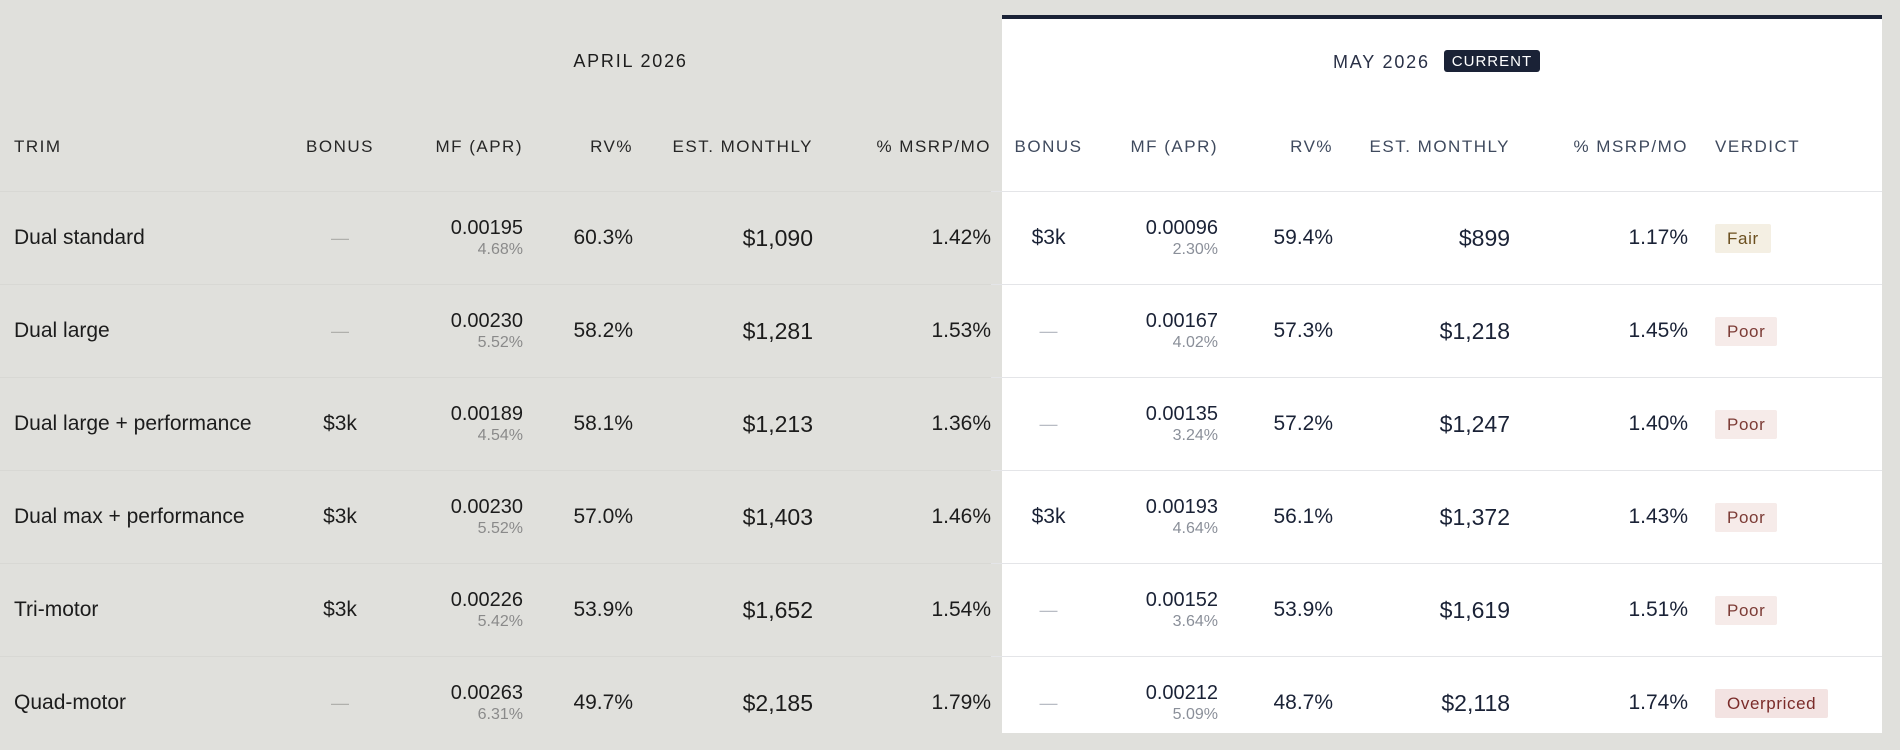  I want to click on april-rv-cell: 57.0%, so click(578, 517).